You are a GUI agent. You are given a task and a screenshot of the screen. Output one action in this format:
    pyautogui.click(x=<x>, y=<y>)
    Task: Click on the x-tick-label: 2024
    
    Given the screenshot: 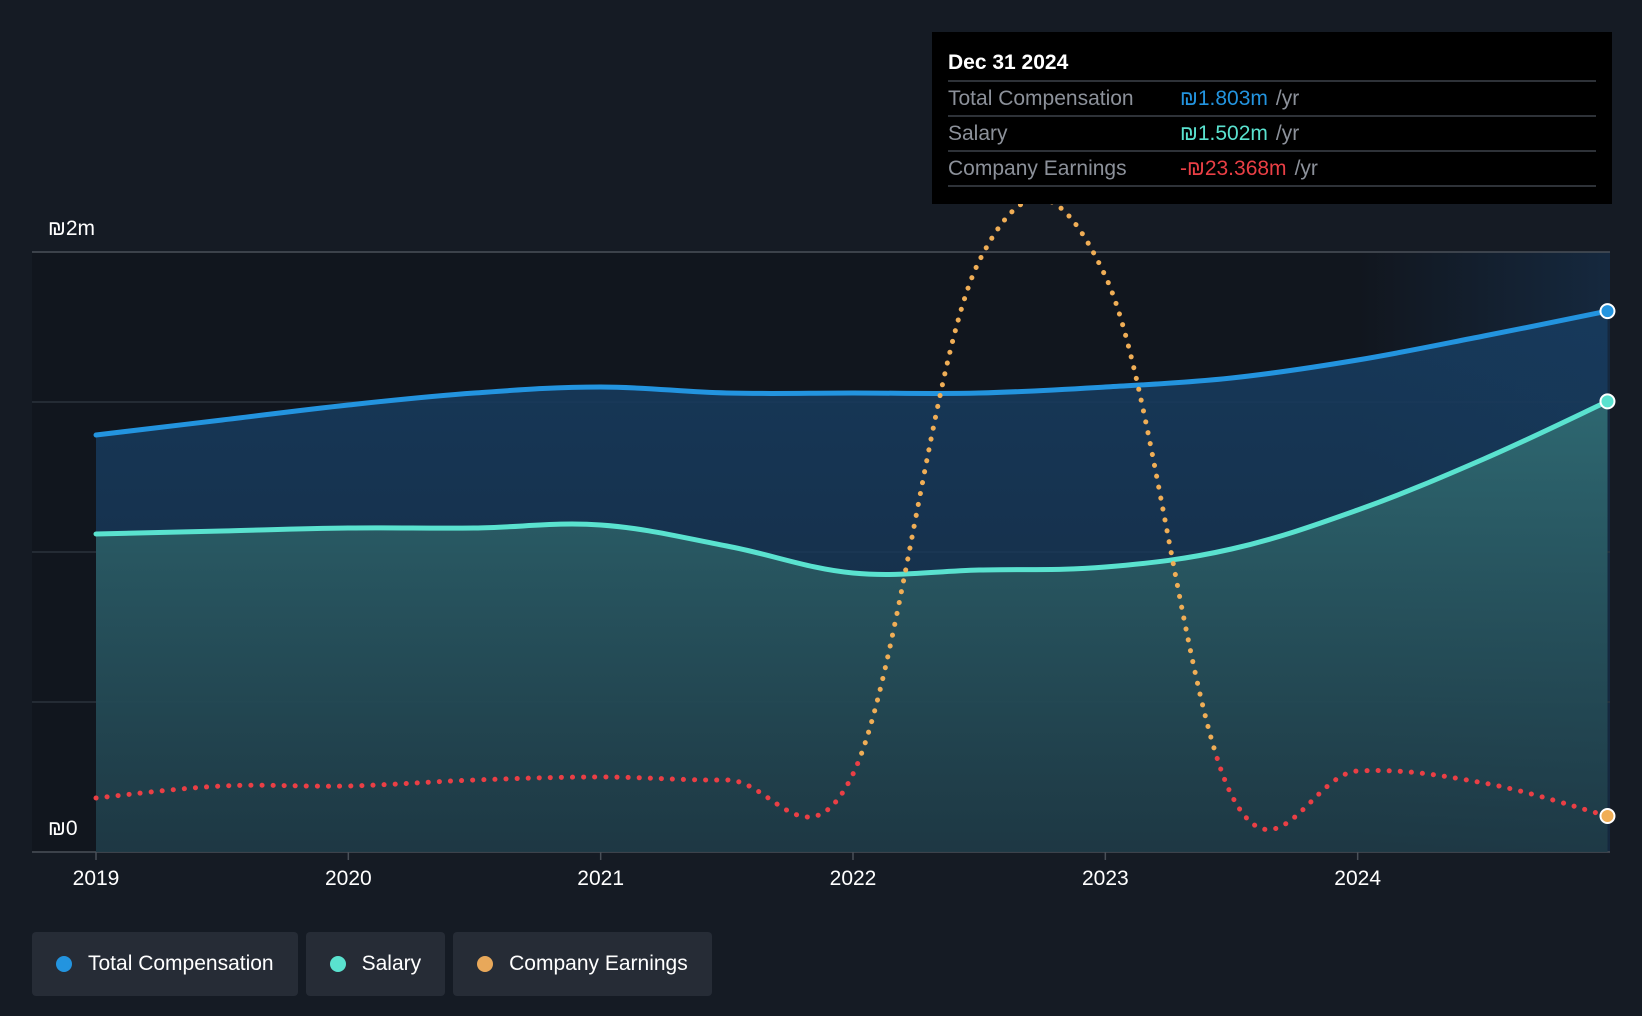 What is the action you would take?
    pyautogui.click(x=1357, y=878)
    